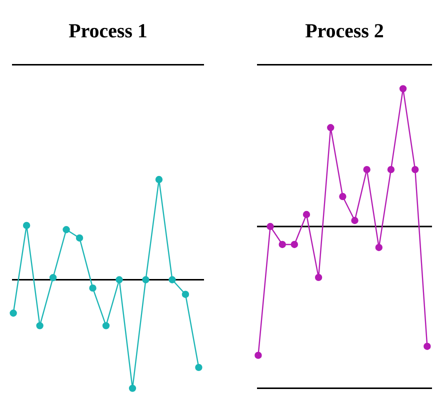 This screenshot has width=436, height=400. What do you see at coordinates (107, 31) in the screenshot?
I see `chart-title: Process 1` at bounding box center [107, 31].